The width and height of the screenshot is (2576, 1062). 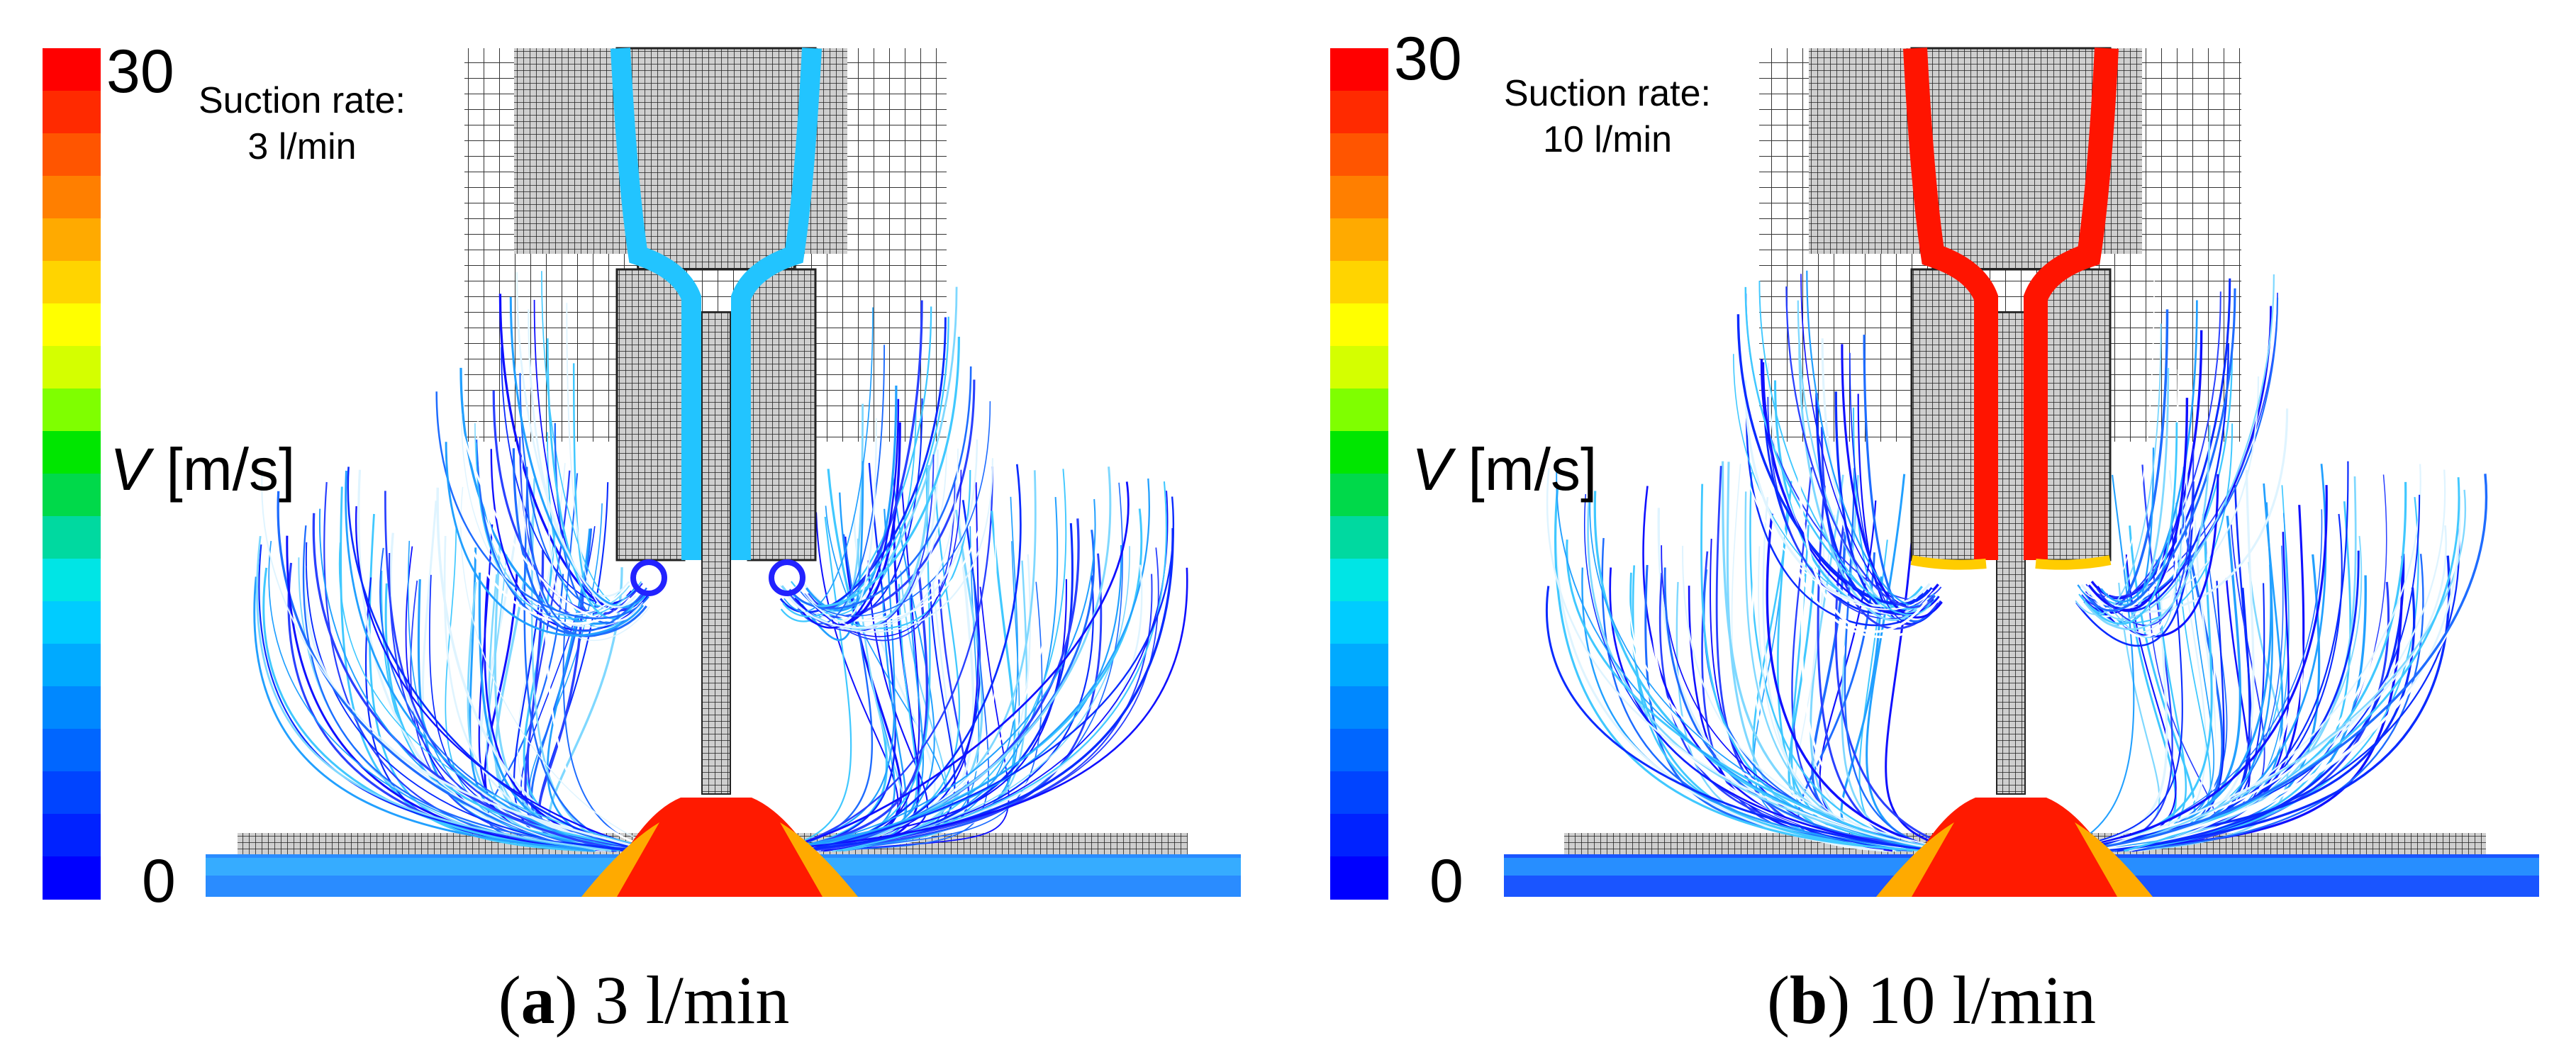 What do you see at coordinates (2071, 303) in the screenshot?
I see `suction-channel-right` at bounding box center [2071, 303].